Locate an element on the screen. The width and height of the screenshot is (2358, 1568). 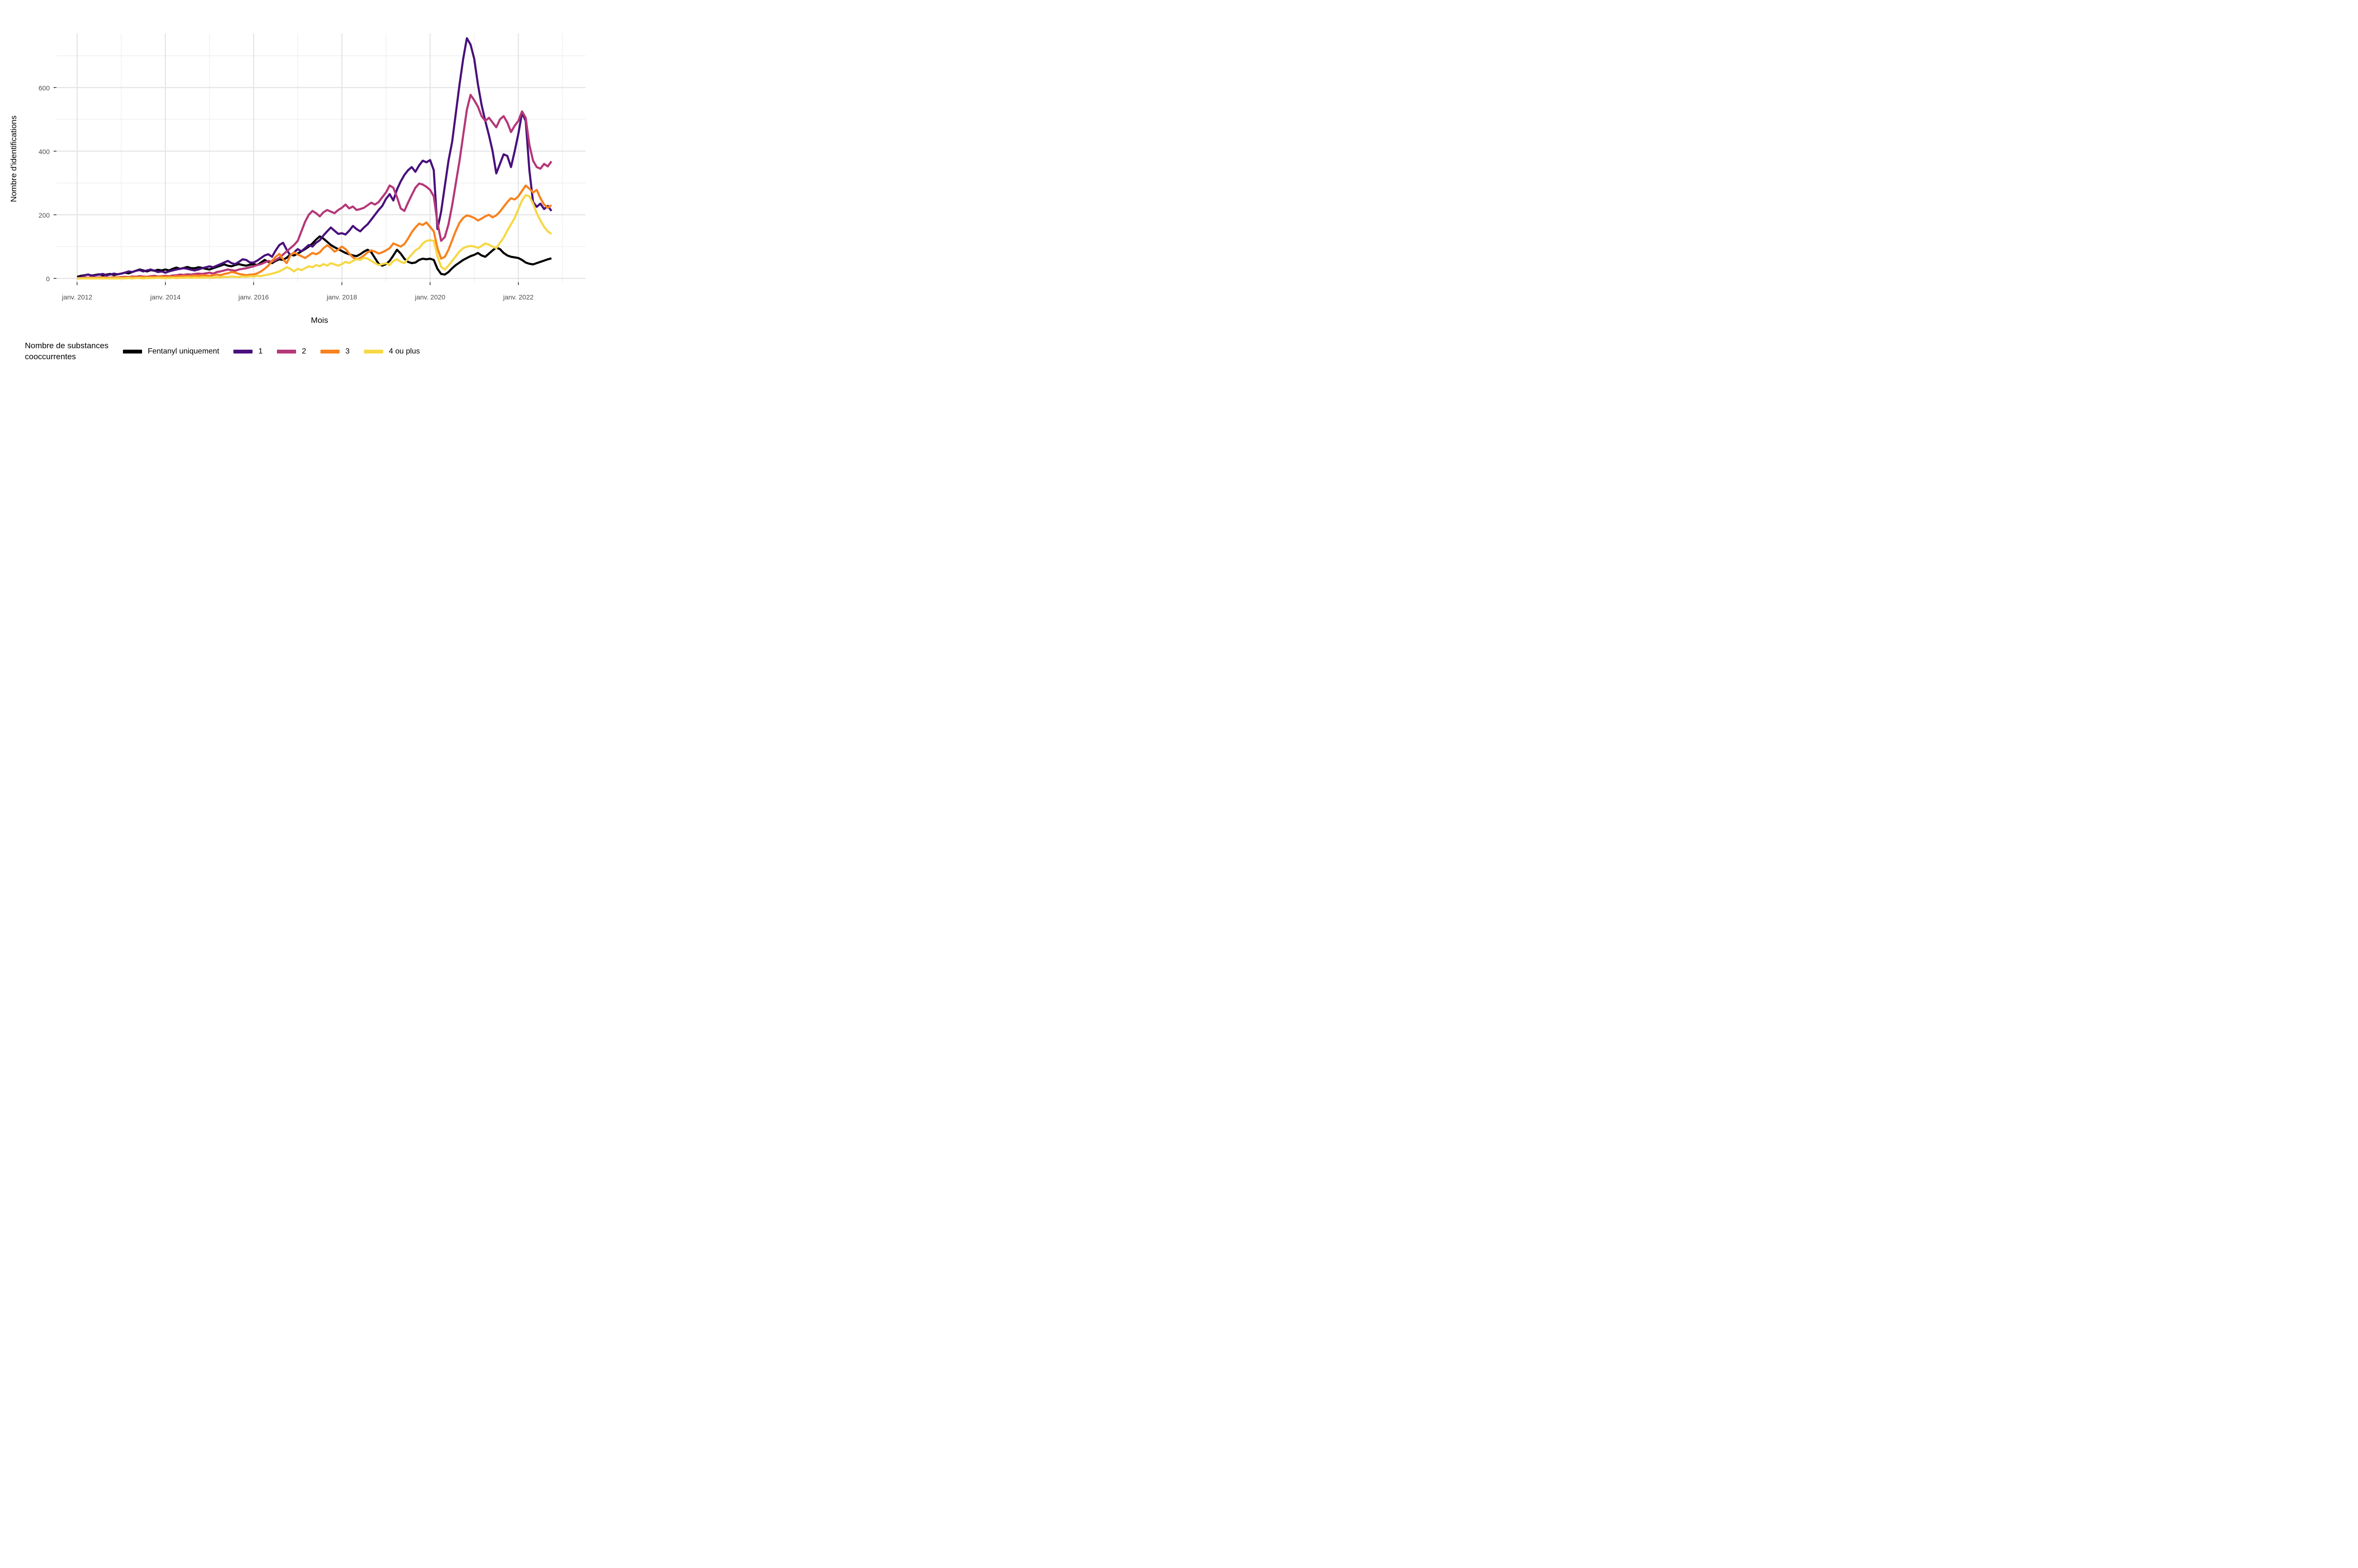
y-axis-tick-labels: 0 200 400 600 is located at coordinates (44, 183).